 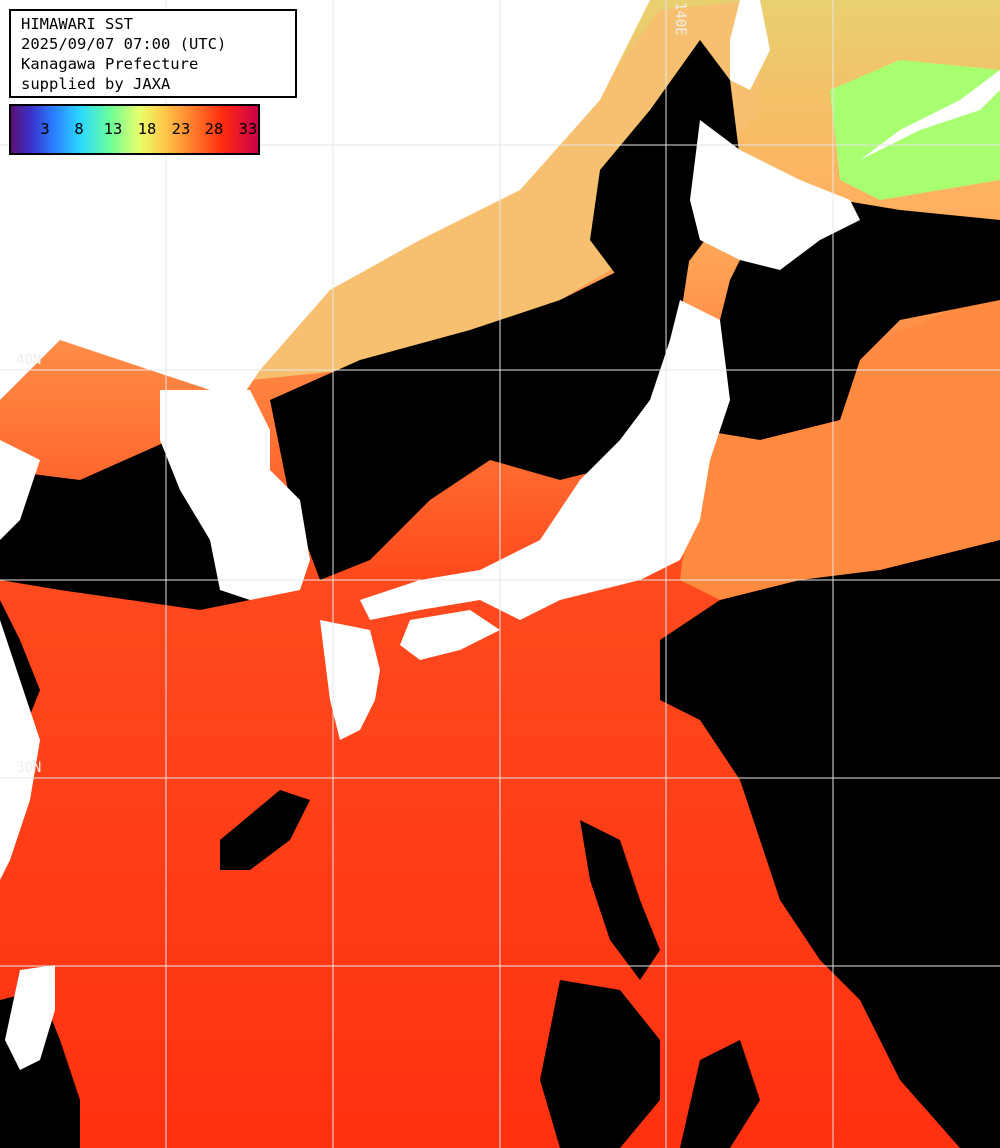 I want to click on product-title: HIMAWARI SST, so click(x=77, y=24).